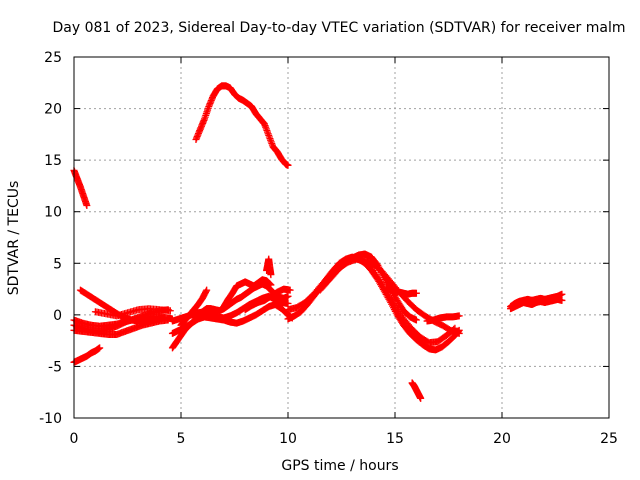 The image size is (640, 480). Describe the element at coordinates (57, 264) in the screenshot. I see `y-tick-label: 5` at that location.